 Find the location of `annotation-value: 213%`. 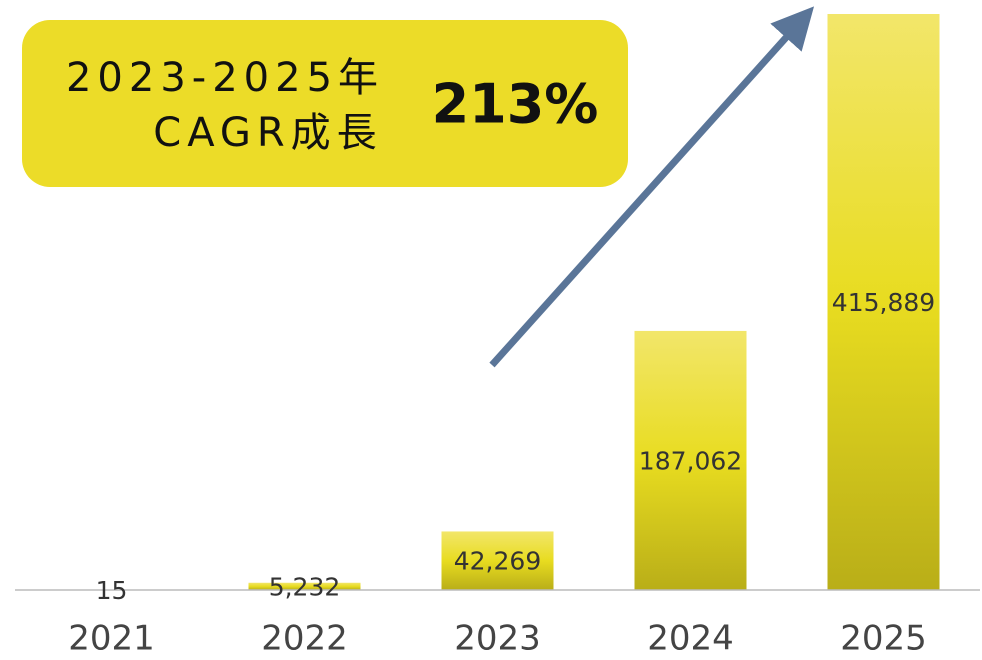

annotation-value: 213% is located at coordinates (515, 104).